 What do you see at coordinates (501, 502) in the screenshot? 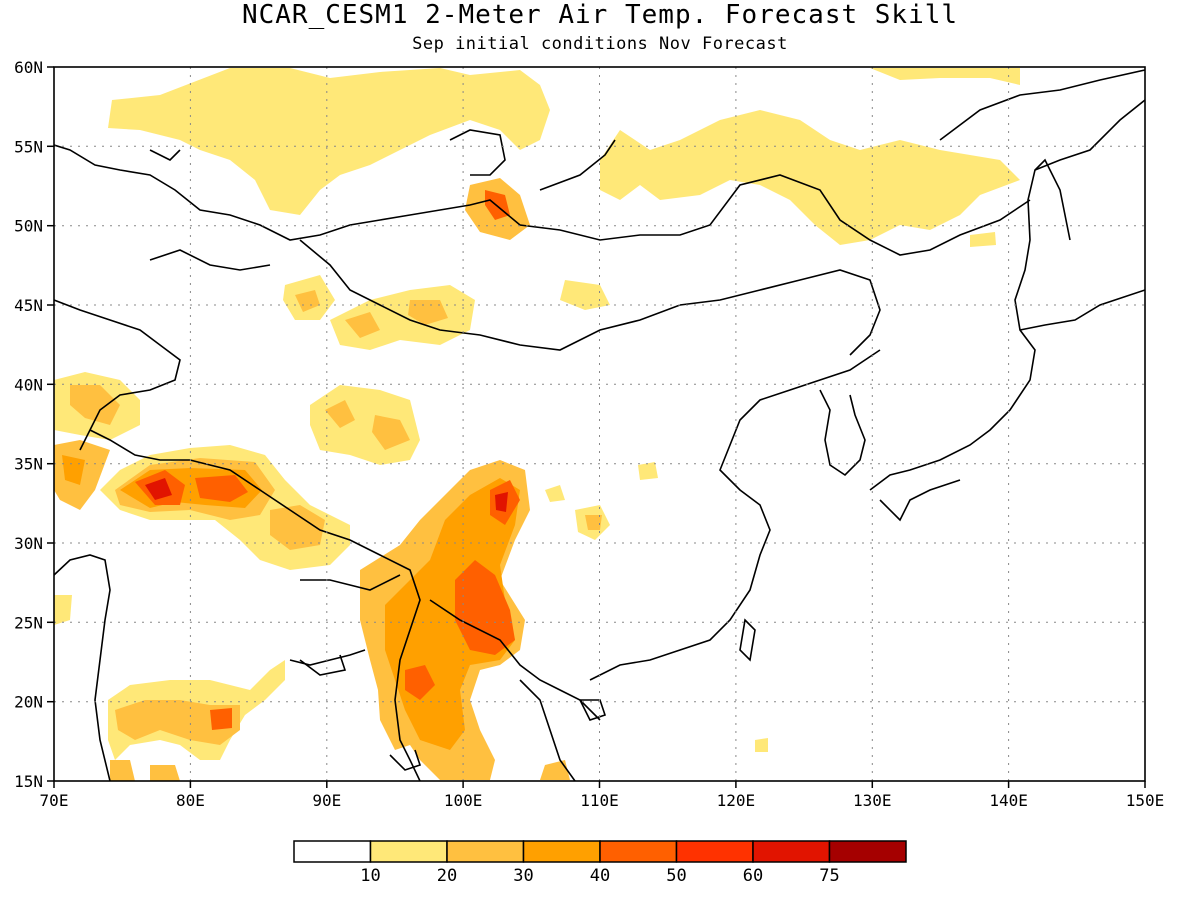
I see `skill-region-sichuan-core` at bounding box center [501, 502].